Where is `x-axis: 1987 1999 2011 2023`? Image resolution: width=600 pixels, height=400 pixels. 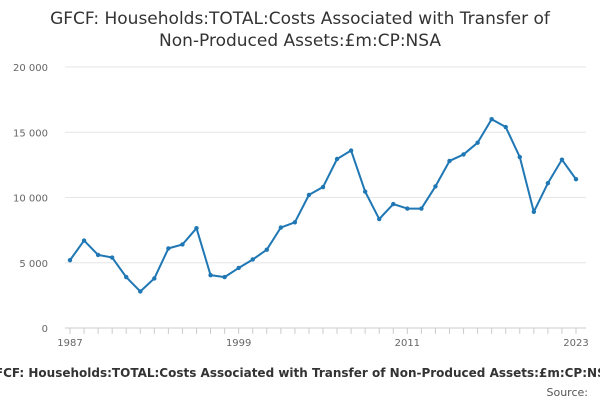
x-axis: 1987 1999 2011 2023 is located at coordinates (323, 338).